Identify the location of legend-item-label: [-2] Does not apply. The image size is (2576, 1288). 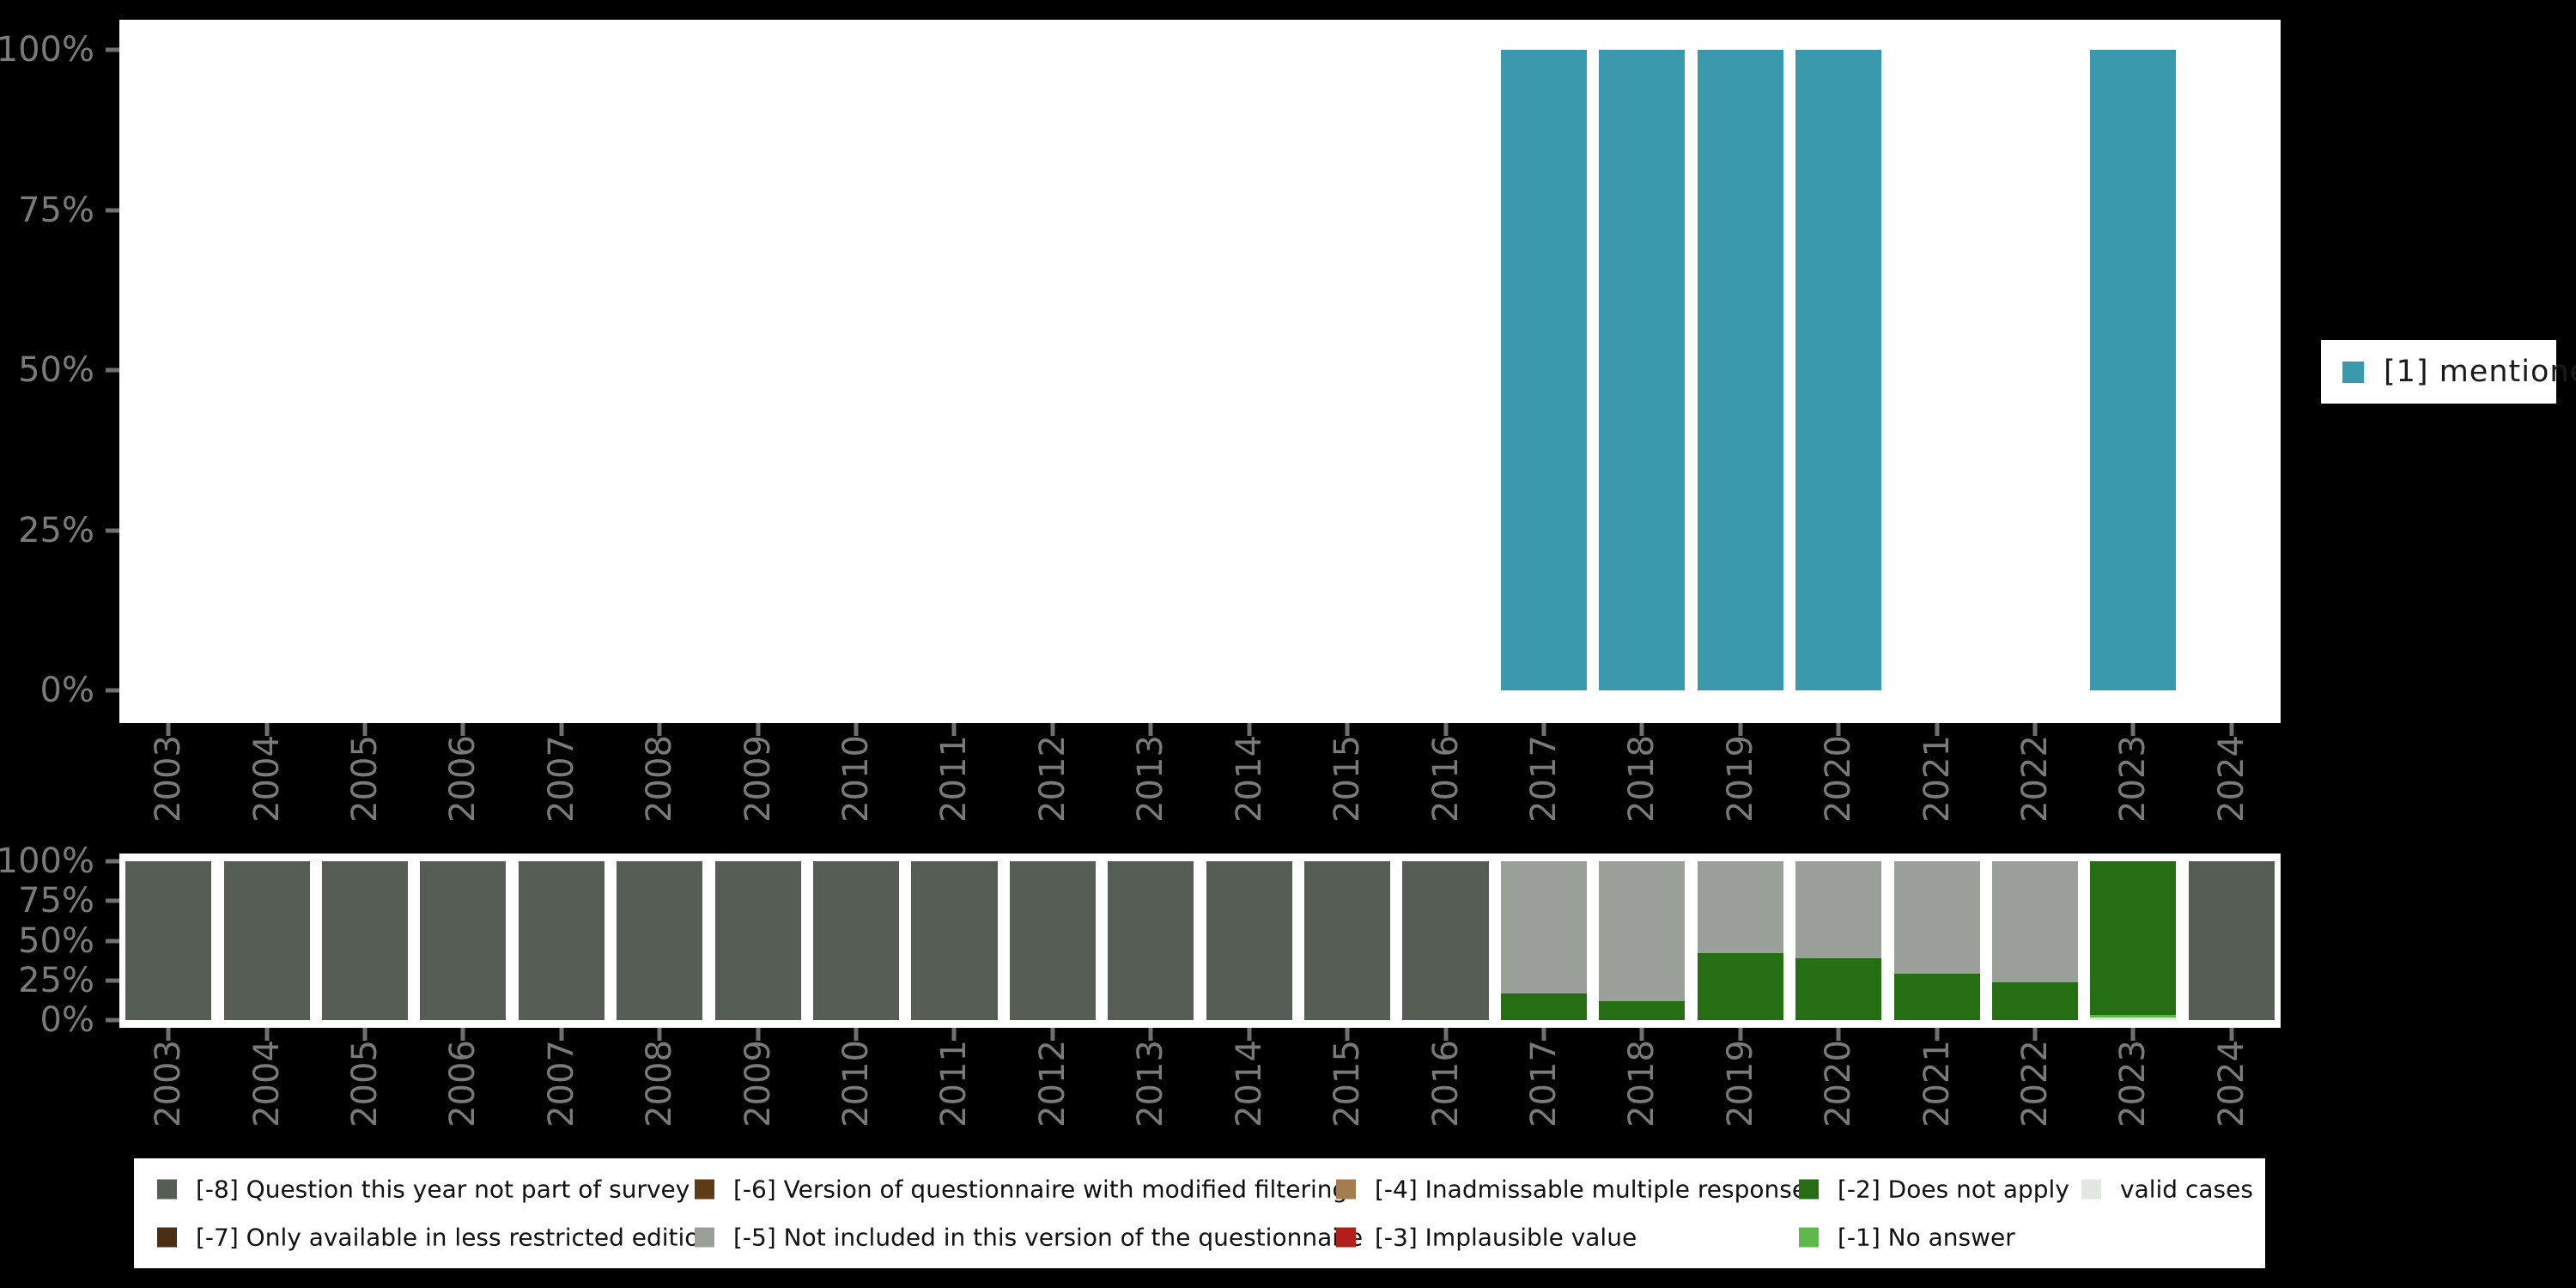
(1953, 1189).